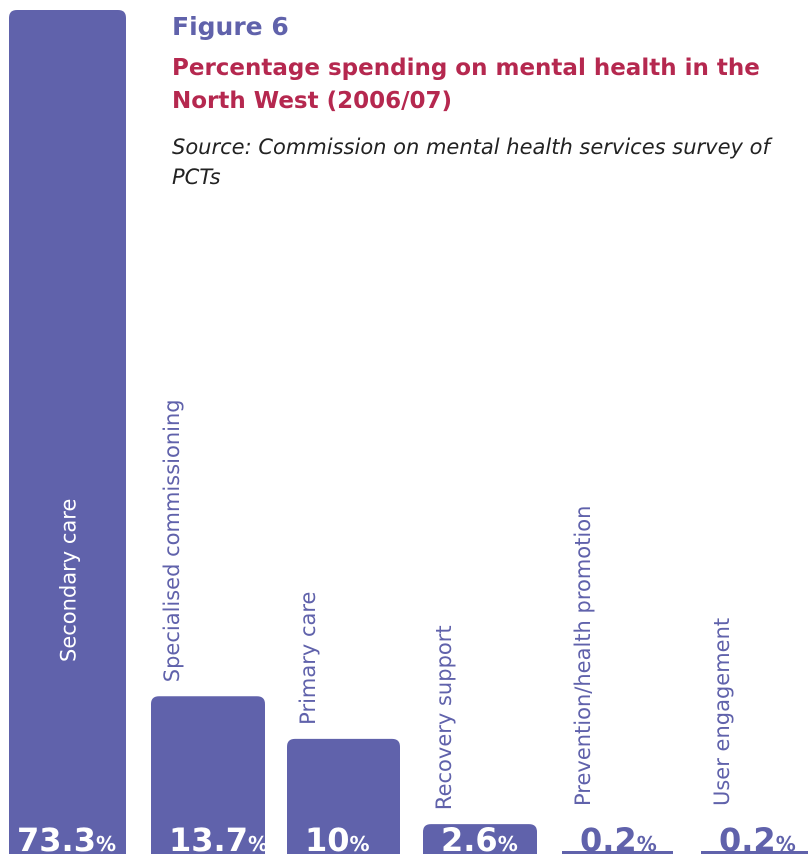  Describe the element at coordinates (230, 26) in the screenshot. I see `figure-label: Figure 6` at that location.